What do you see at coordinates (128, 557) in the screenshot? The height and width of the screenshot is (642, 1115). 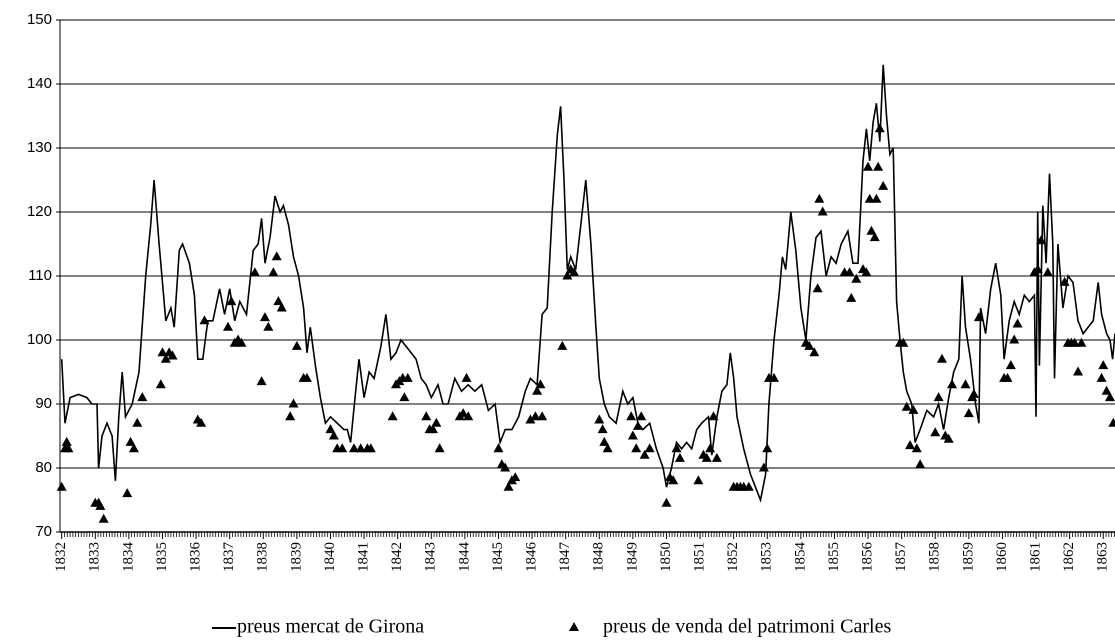 I see `x-tick-label: 1834` at bounding box center [128, 557].